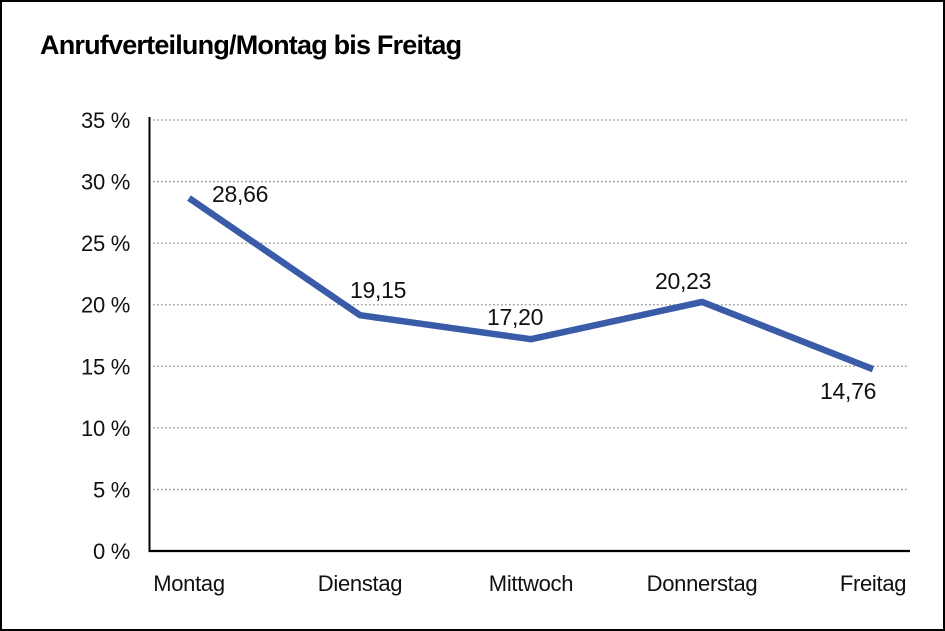 This screenshot has width=945, height=631. What do you see at coordinates (683, 281) in the screenshot?
I see `data-point-label: 20,23` at bounding box center [683, 281].